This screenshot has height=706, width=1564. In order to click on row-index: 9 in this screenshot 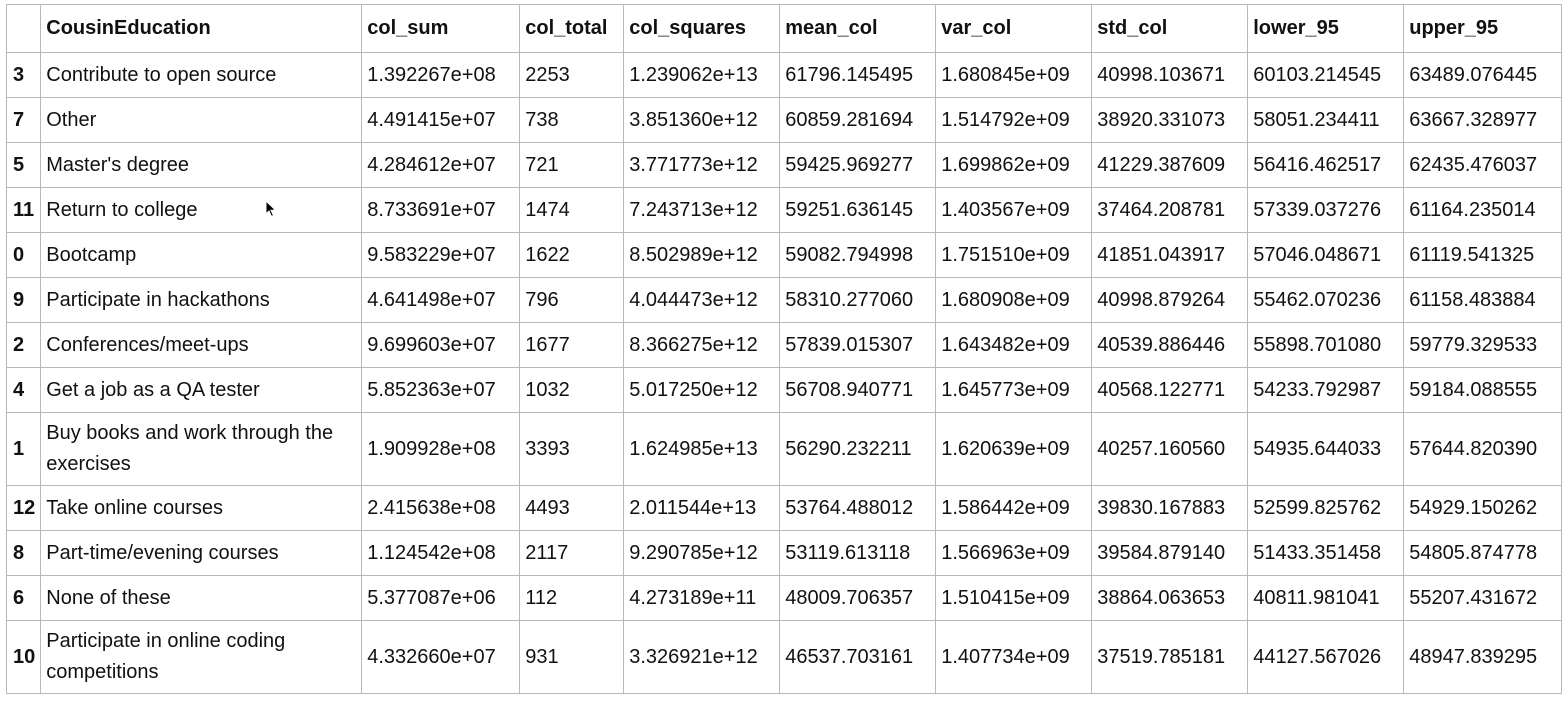, I will do `click(23, 300)`.